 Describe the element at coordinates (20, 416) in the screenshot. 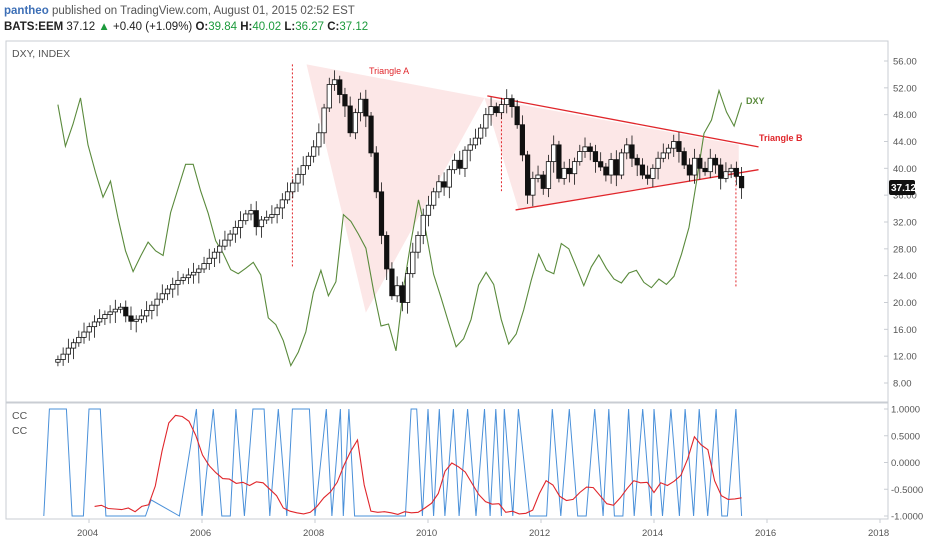

I see `cc-pane-title: CC` at that location.